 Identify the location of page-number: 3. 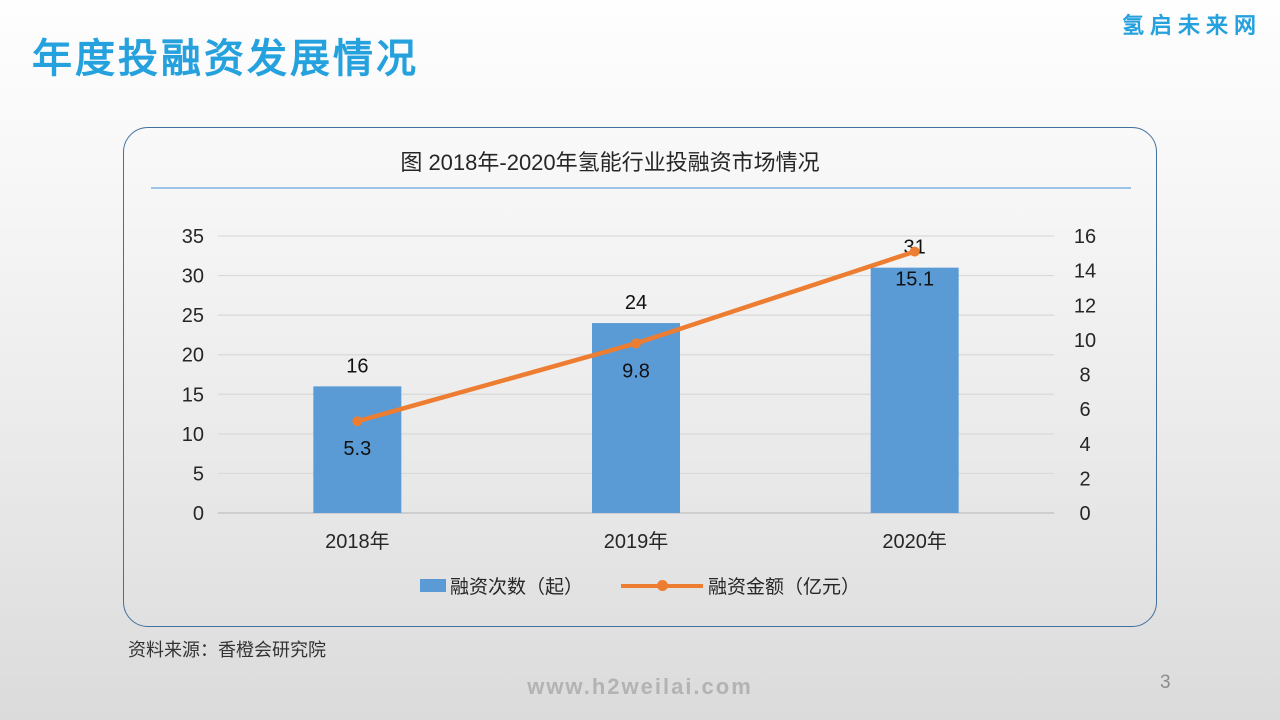
(1165, 682).